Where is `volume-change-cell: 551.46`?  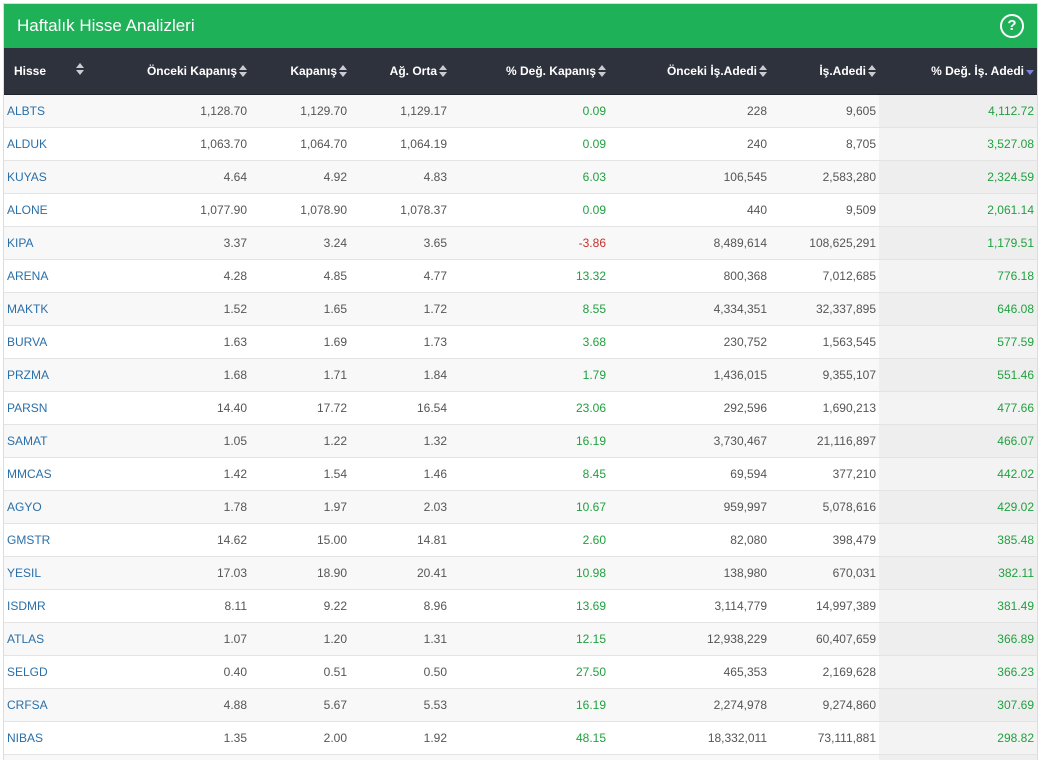
volume-change-cell: 551.46 is located at coordinates (958, 375).